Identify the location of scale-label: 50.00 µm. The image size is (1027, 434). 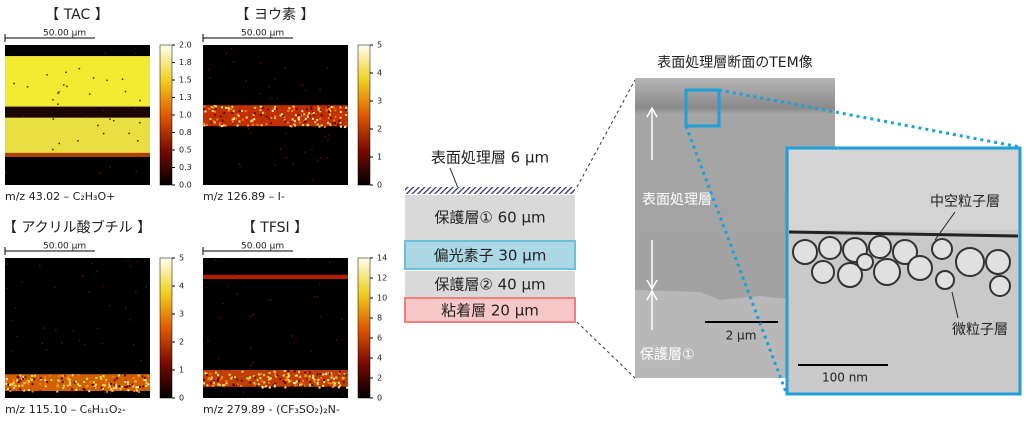
(64, 247).